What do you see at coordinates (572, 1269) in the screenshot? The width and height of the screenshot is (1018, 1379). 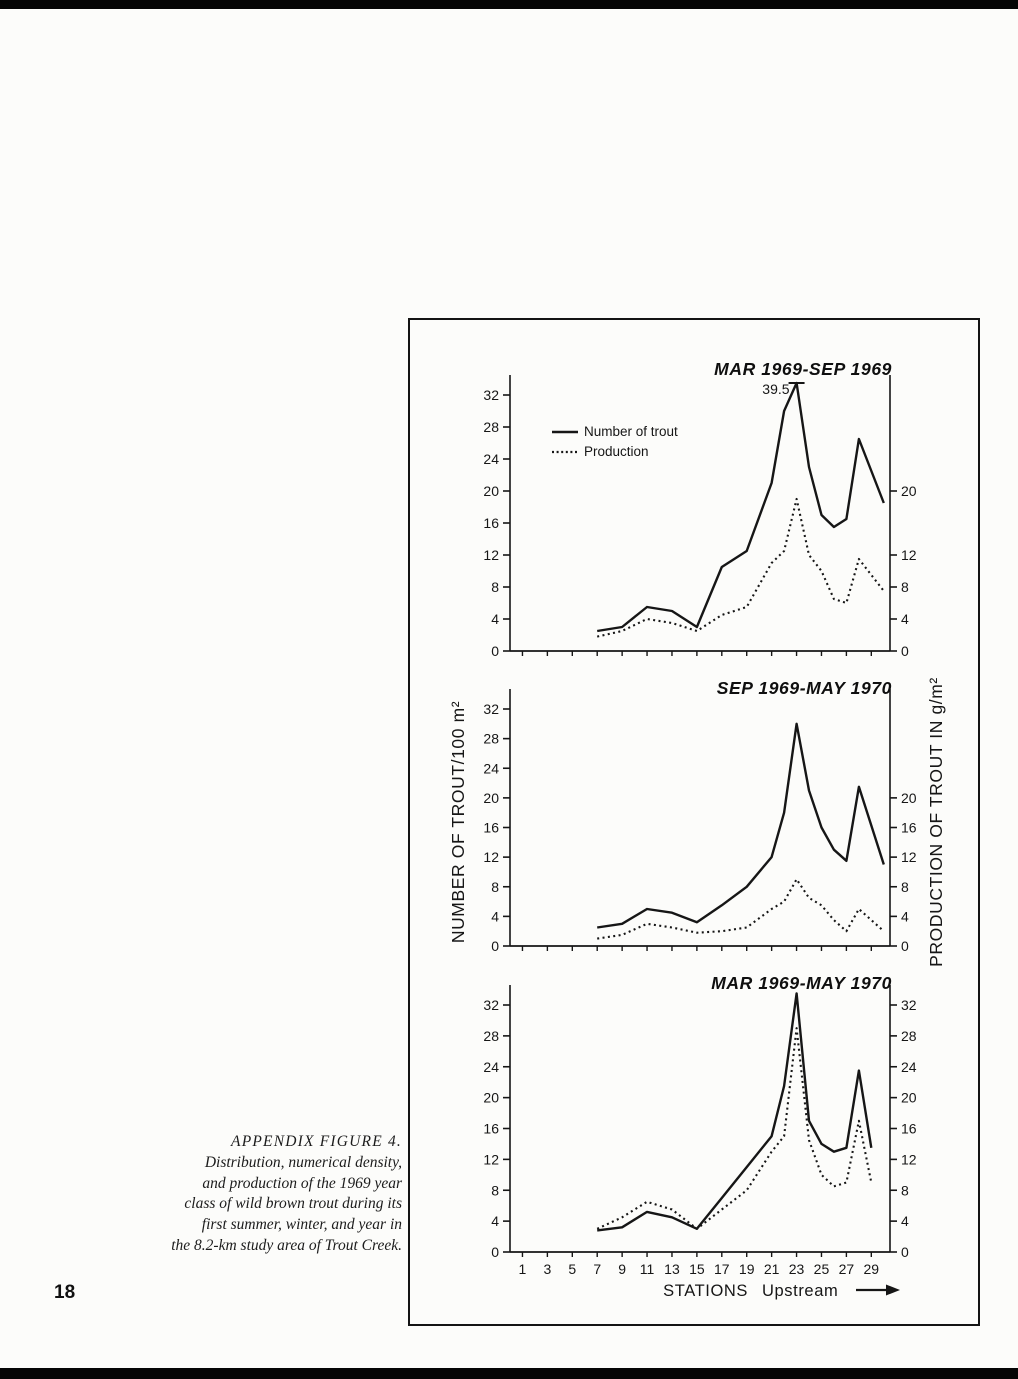 I see `x-tick-label: 5` at bounding box center [572, 1269].